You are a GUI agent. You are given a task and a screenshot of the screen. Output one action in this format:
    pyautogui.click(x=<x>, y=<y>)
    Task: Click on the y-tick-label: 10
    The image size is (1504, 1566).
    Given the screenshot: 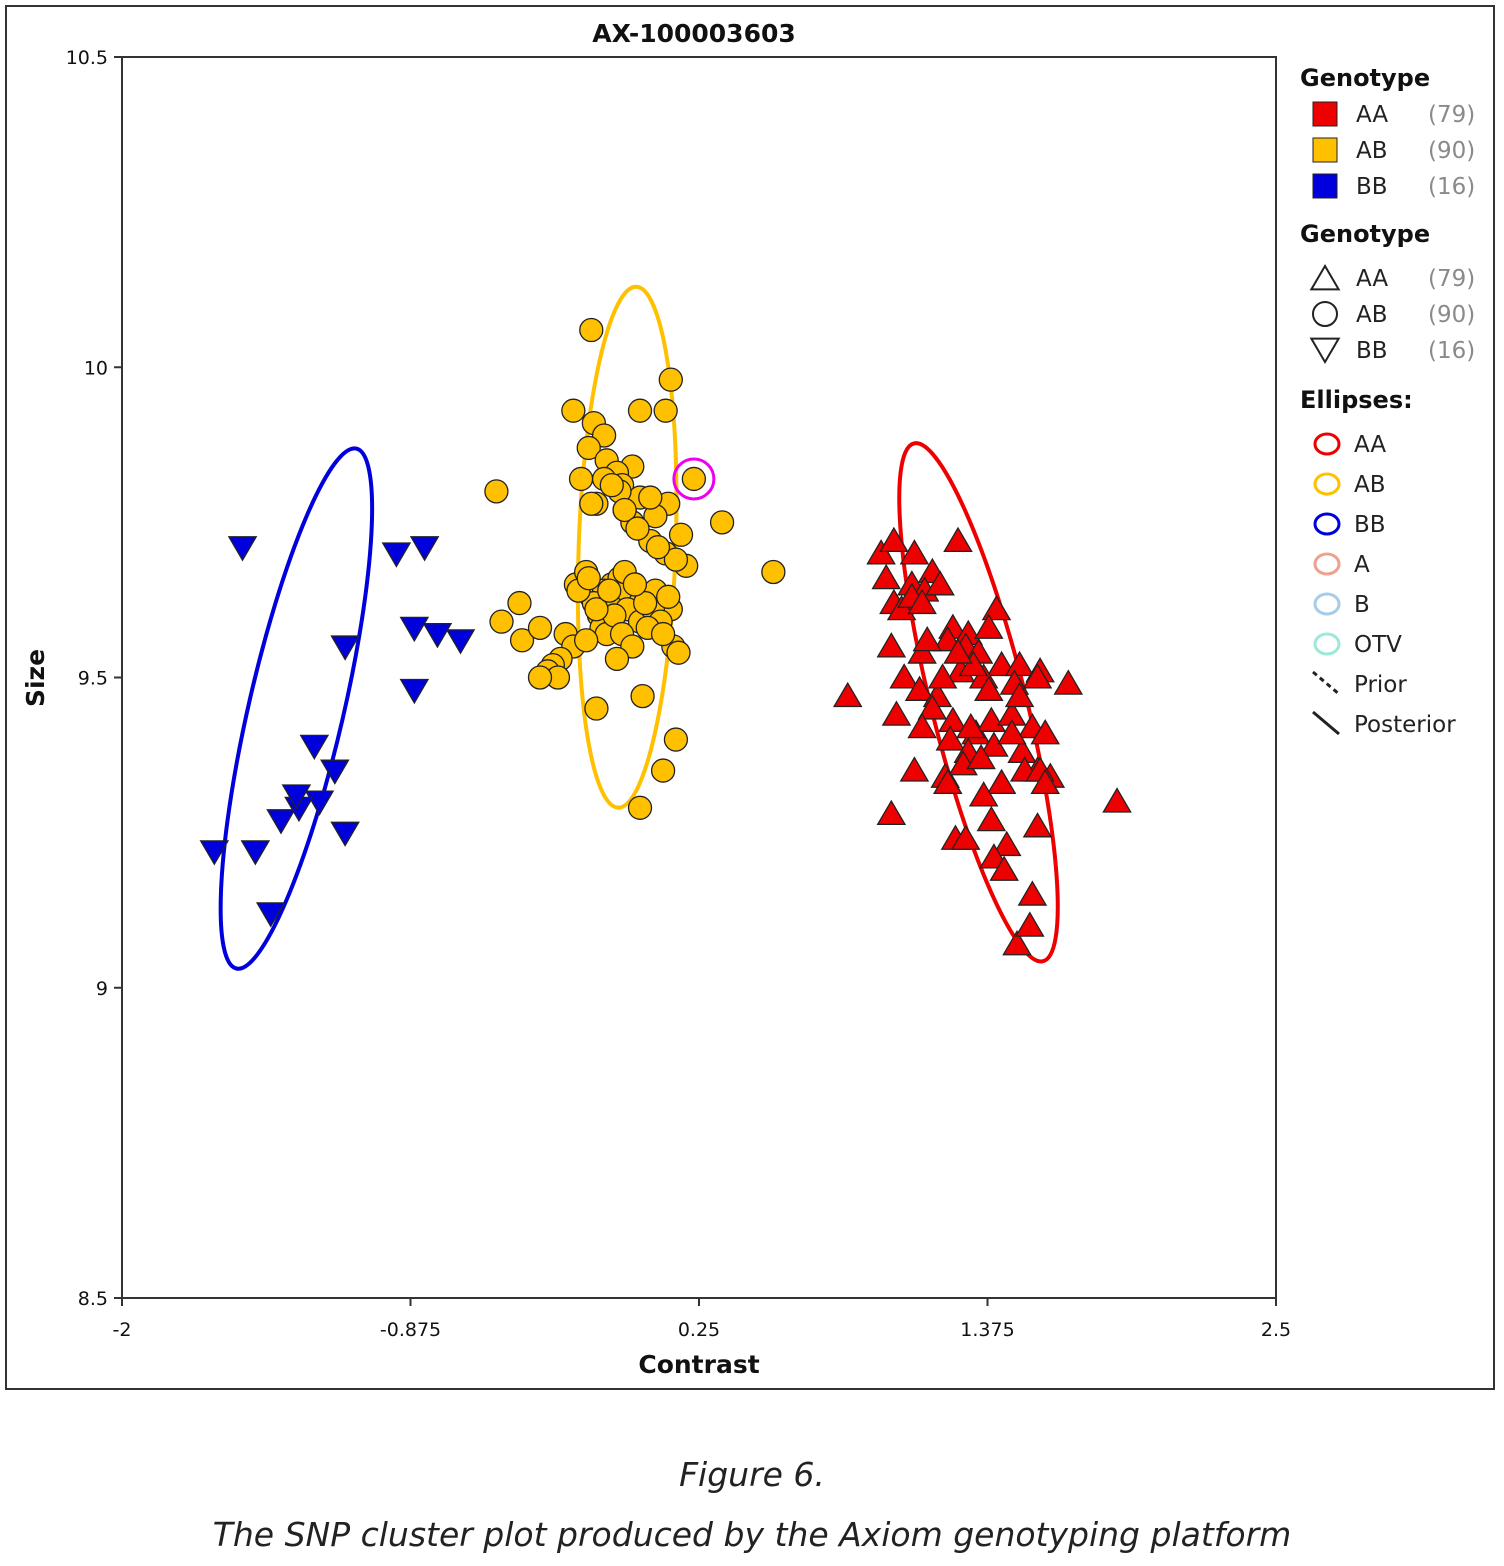 What is the action you would take?
    pyautogui.click(x=96, y=368)
    